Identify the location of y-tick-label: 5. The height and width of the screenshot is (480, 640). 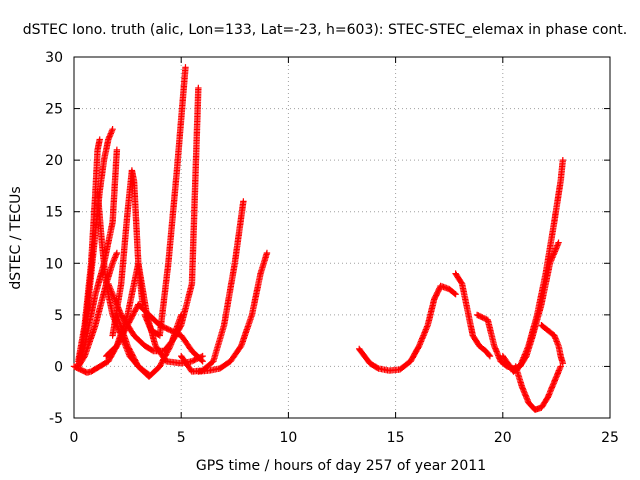
(58, 316).